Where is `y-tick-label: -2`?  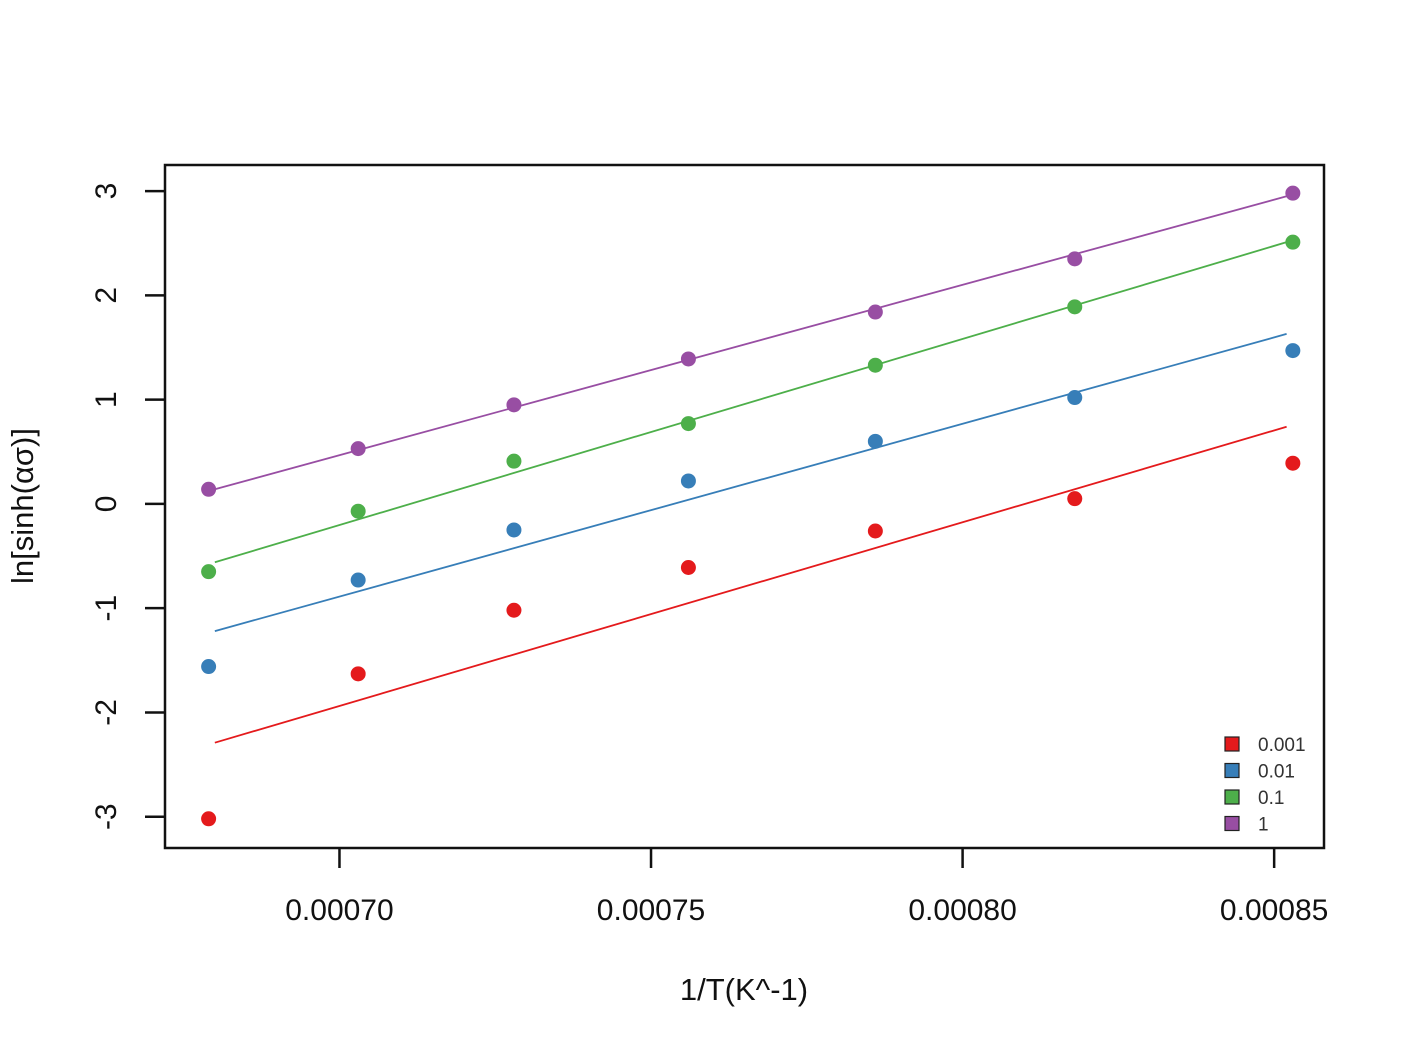 y-tick-label: -2 is located at coordinates (106, 712).